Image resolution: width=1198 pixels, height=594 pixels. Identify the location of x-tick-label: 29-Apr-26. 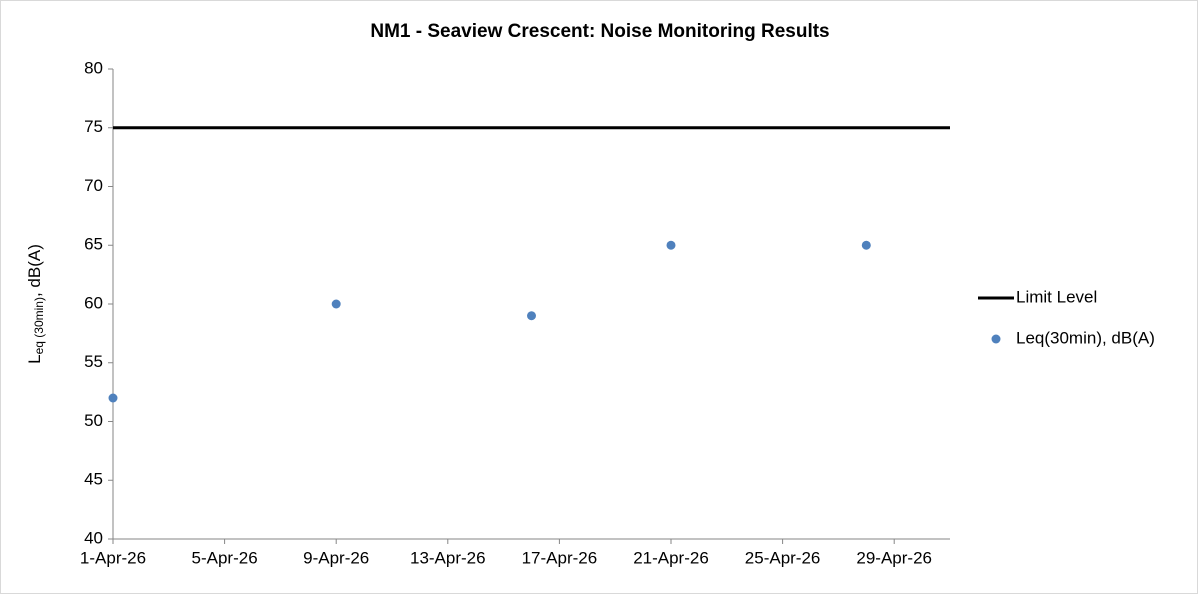
(894, 557).